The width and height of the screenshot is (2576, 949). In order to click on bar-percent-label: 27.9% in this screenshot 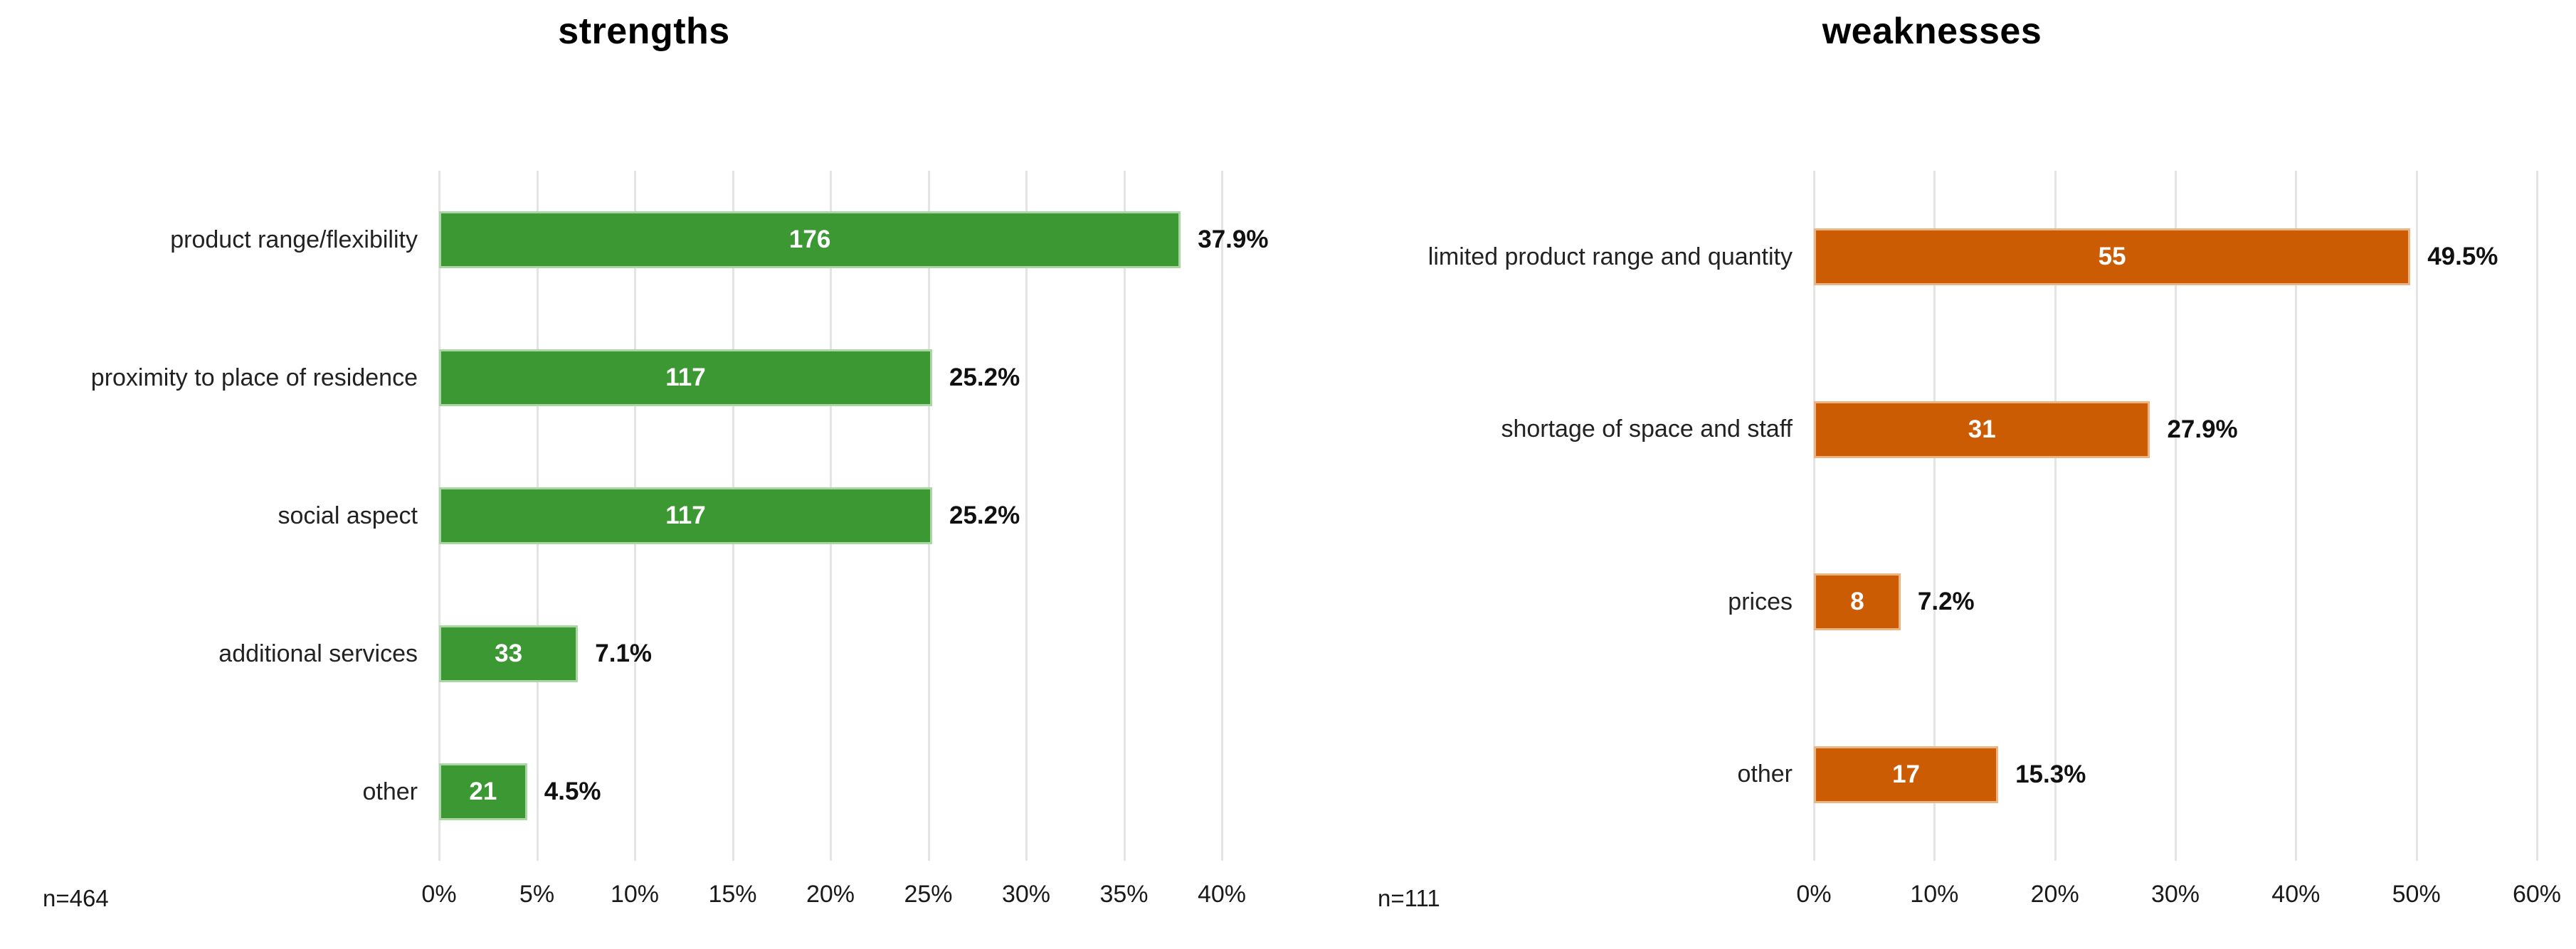, I will do `click(2202, 429)`.